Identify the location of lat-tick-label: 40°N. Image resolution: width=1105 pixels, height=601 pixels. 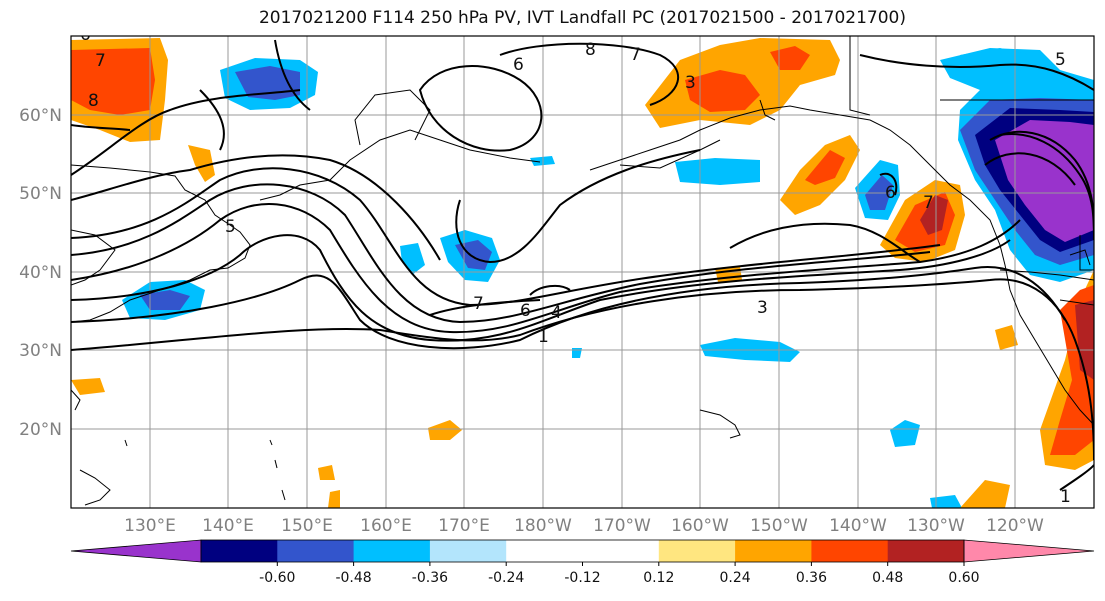
(40, 273).